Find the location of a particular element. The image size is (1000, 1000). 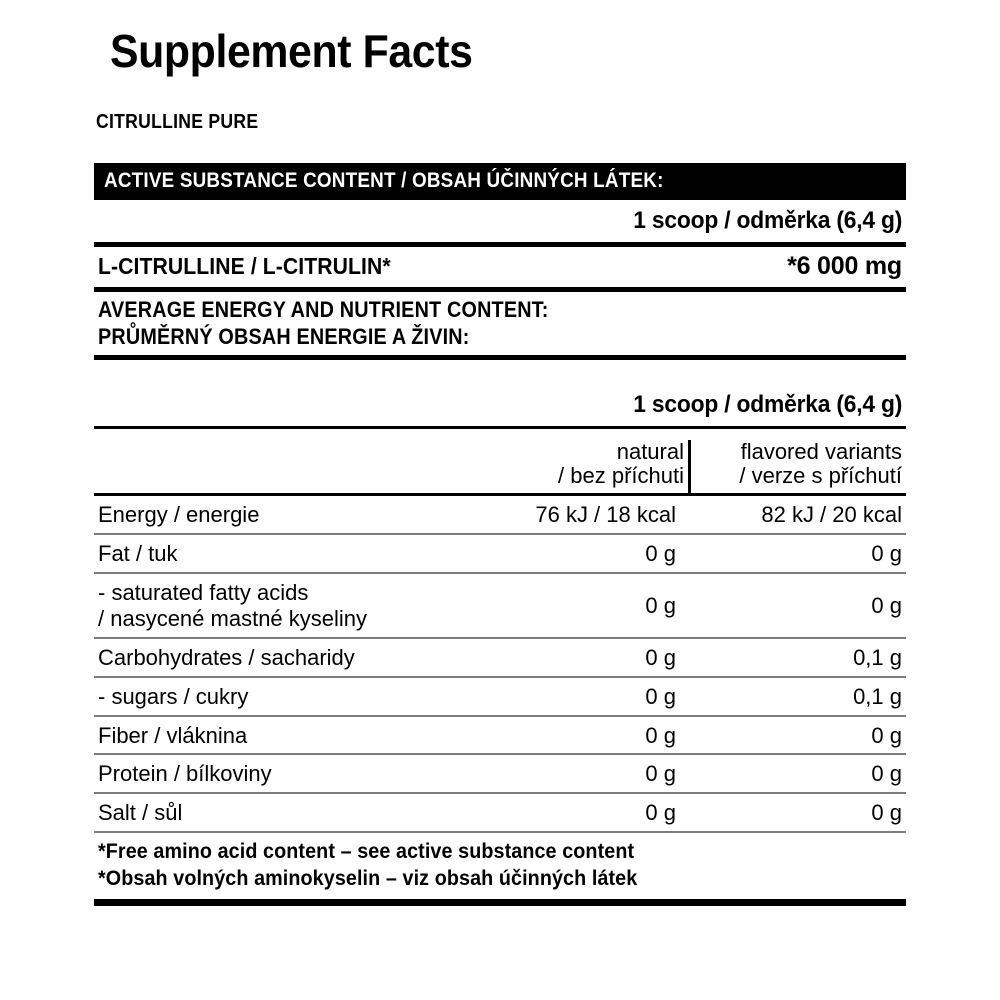

rule-below-nutrition-serving is located at coordinates (500, 427).